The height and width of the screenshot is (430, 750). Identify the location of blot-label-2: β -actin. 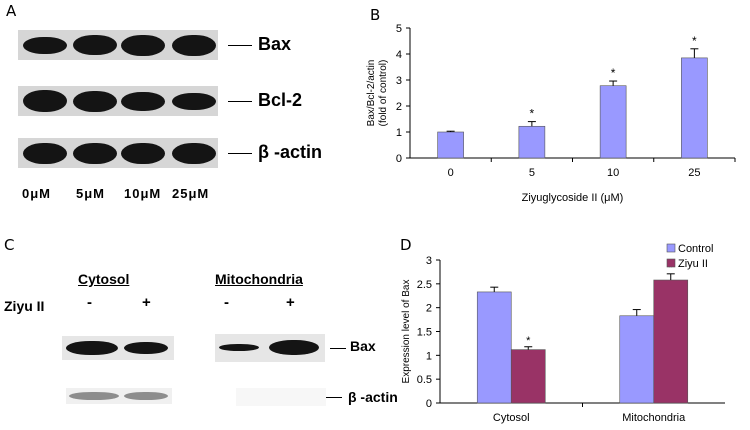
(290, 152).